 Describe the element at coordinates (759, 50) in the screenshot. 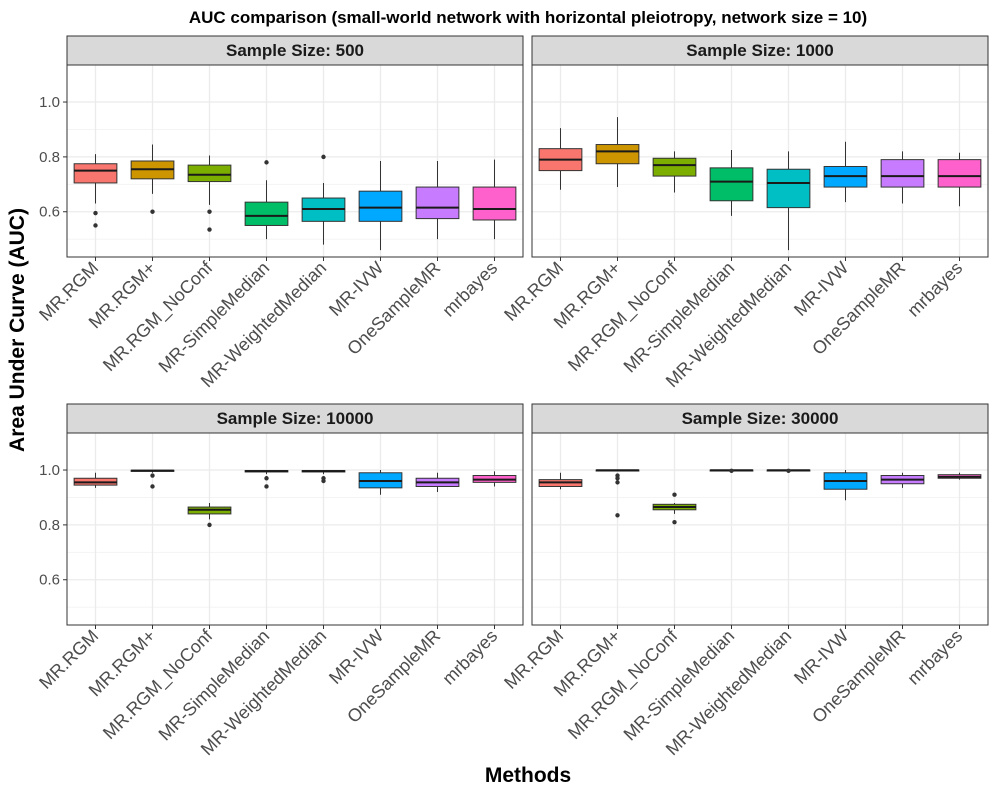

I see `facet-strip-label: Sample Size: 1000` at that location.